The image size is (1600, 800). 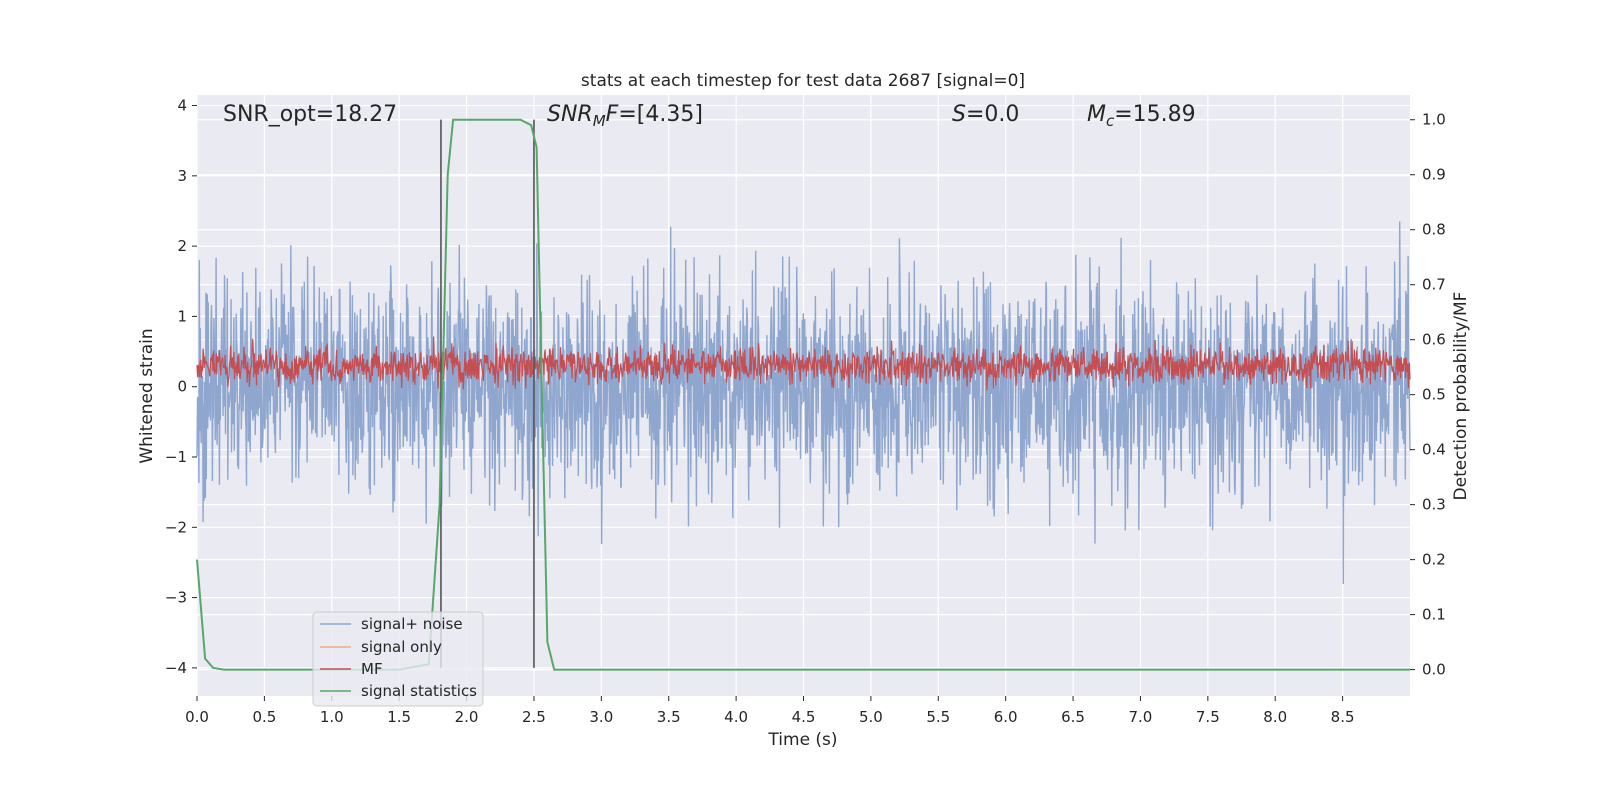 I want to click on y-tick-label: 1, so click(x=182, y=316).